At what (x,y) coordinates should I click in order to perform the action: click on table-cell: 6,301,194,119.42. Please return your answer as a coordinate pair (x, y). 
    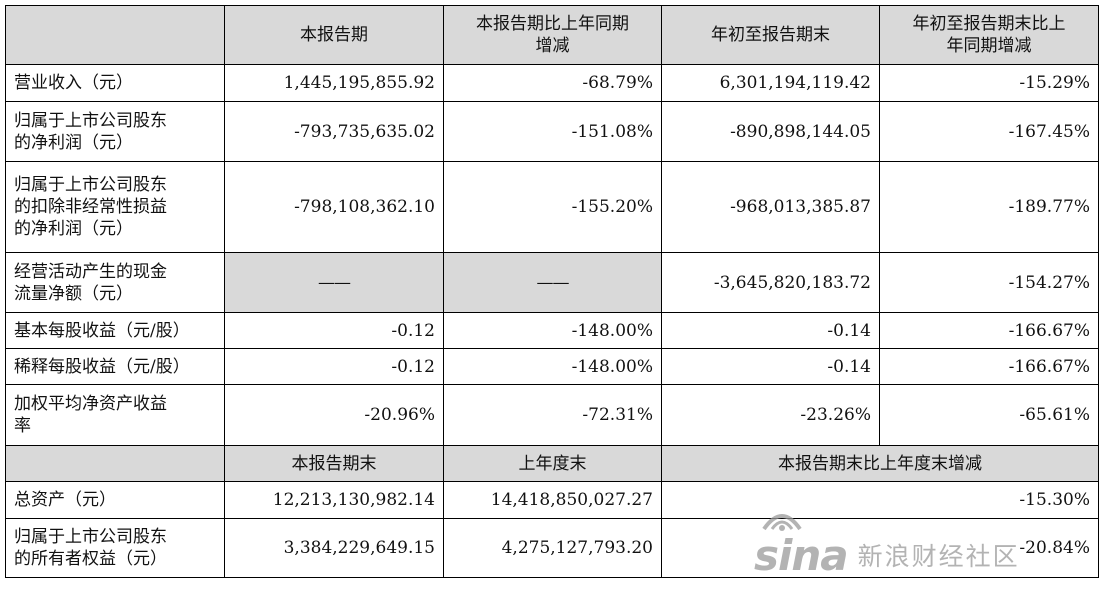
    Looking at the image, I should click on (770, 83).